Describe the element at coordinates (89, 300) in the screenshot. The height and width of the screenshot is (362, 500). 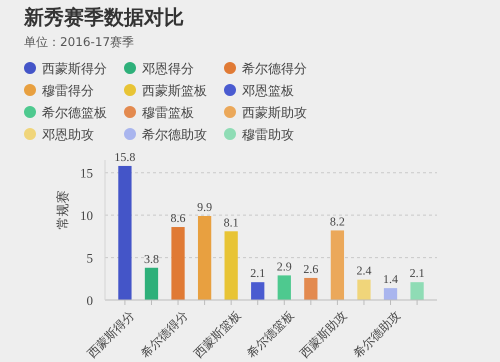
I see `y-tick-label: 0` at that location.